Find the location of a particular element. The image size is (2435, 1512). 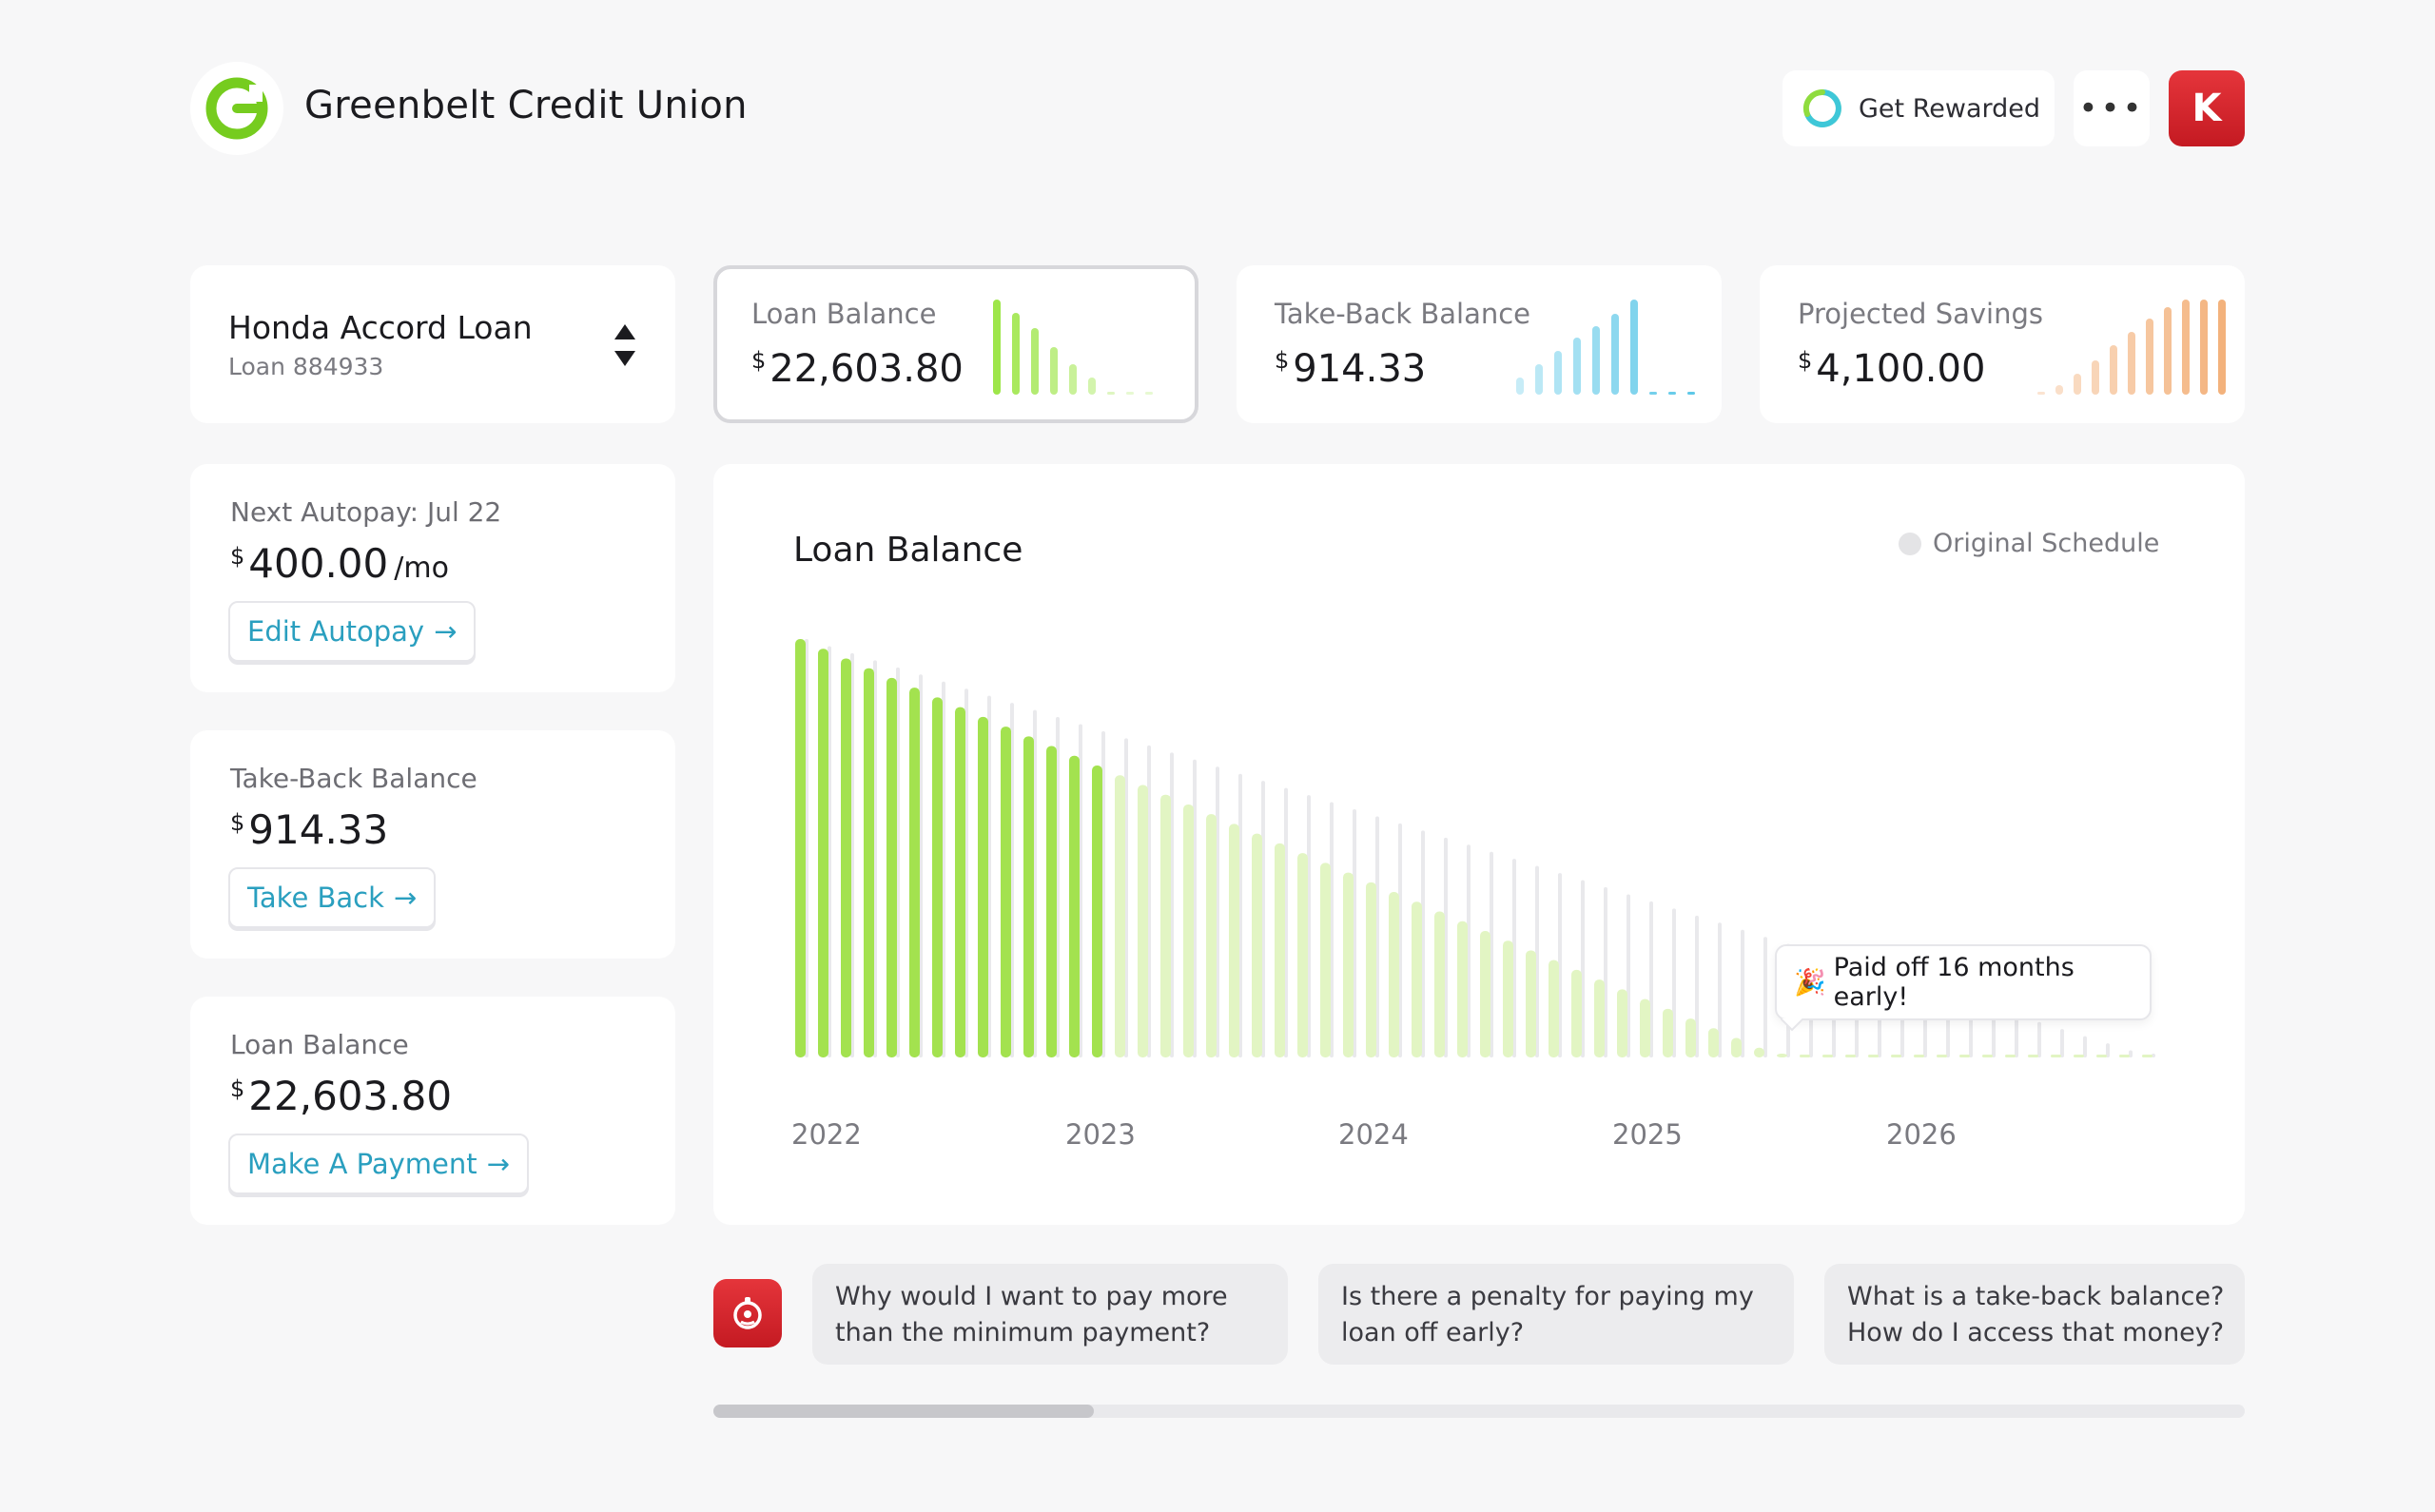

make-payment-button: Make A Payment → is located at coordinates (378, 1164).